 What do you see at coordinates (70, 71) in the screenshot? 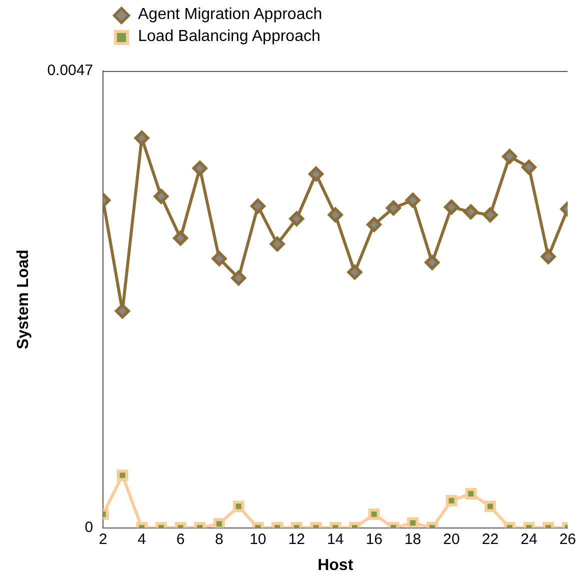
I see `y-tick-label: 0.0047` at bounding box center [70, 71].